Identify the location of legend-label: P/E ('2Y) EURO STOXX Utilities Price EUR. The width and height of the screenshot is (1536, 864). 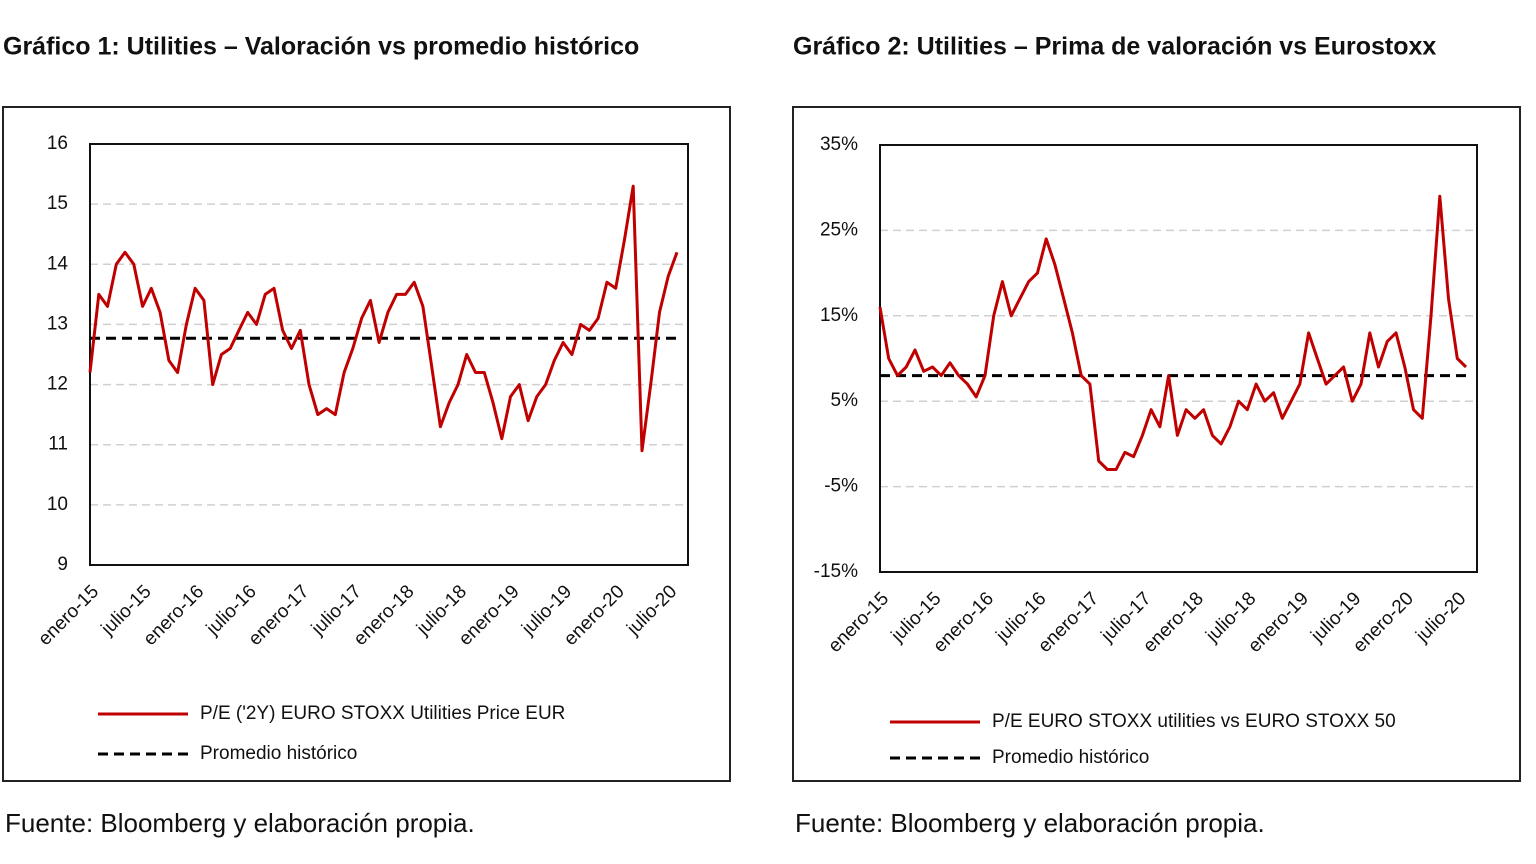
(382, 713).